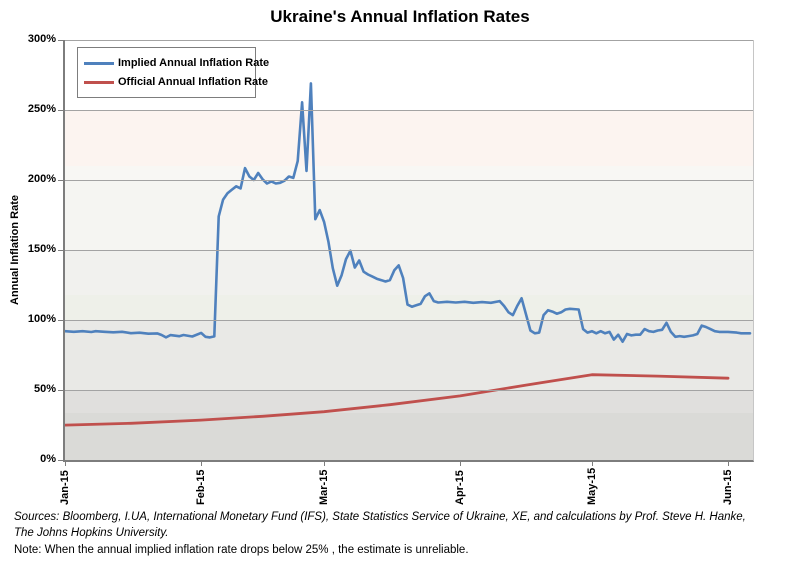 The height and width of the screenshot is (580, 800). What do you see at coordinates (91, 532) in the screenshot?
I see `sources-line-2: The Johns Hopkins University.` at bounding box center [91, 532].